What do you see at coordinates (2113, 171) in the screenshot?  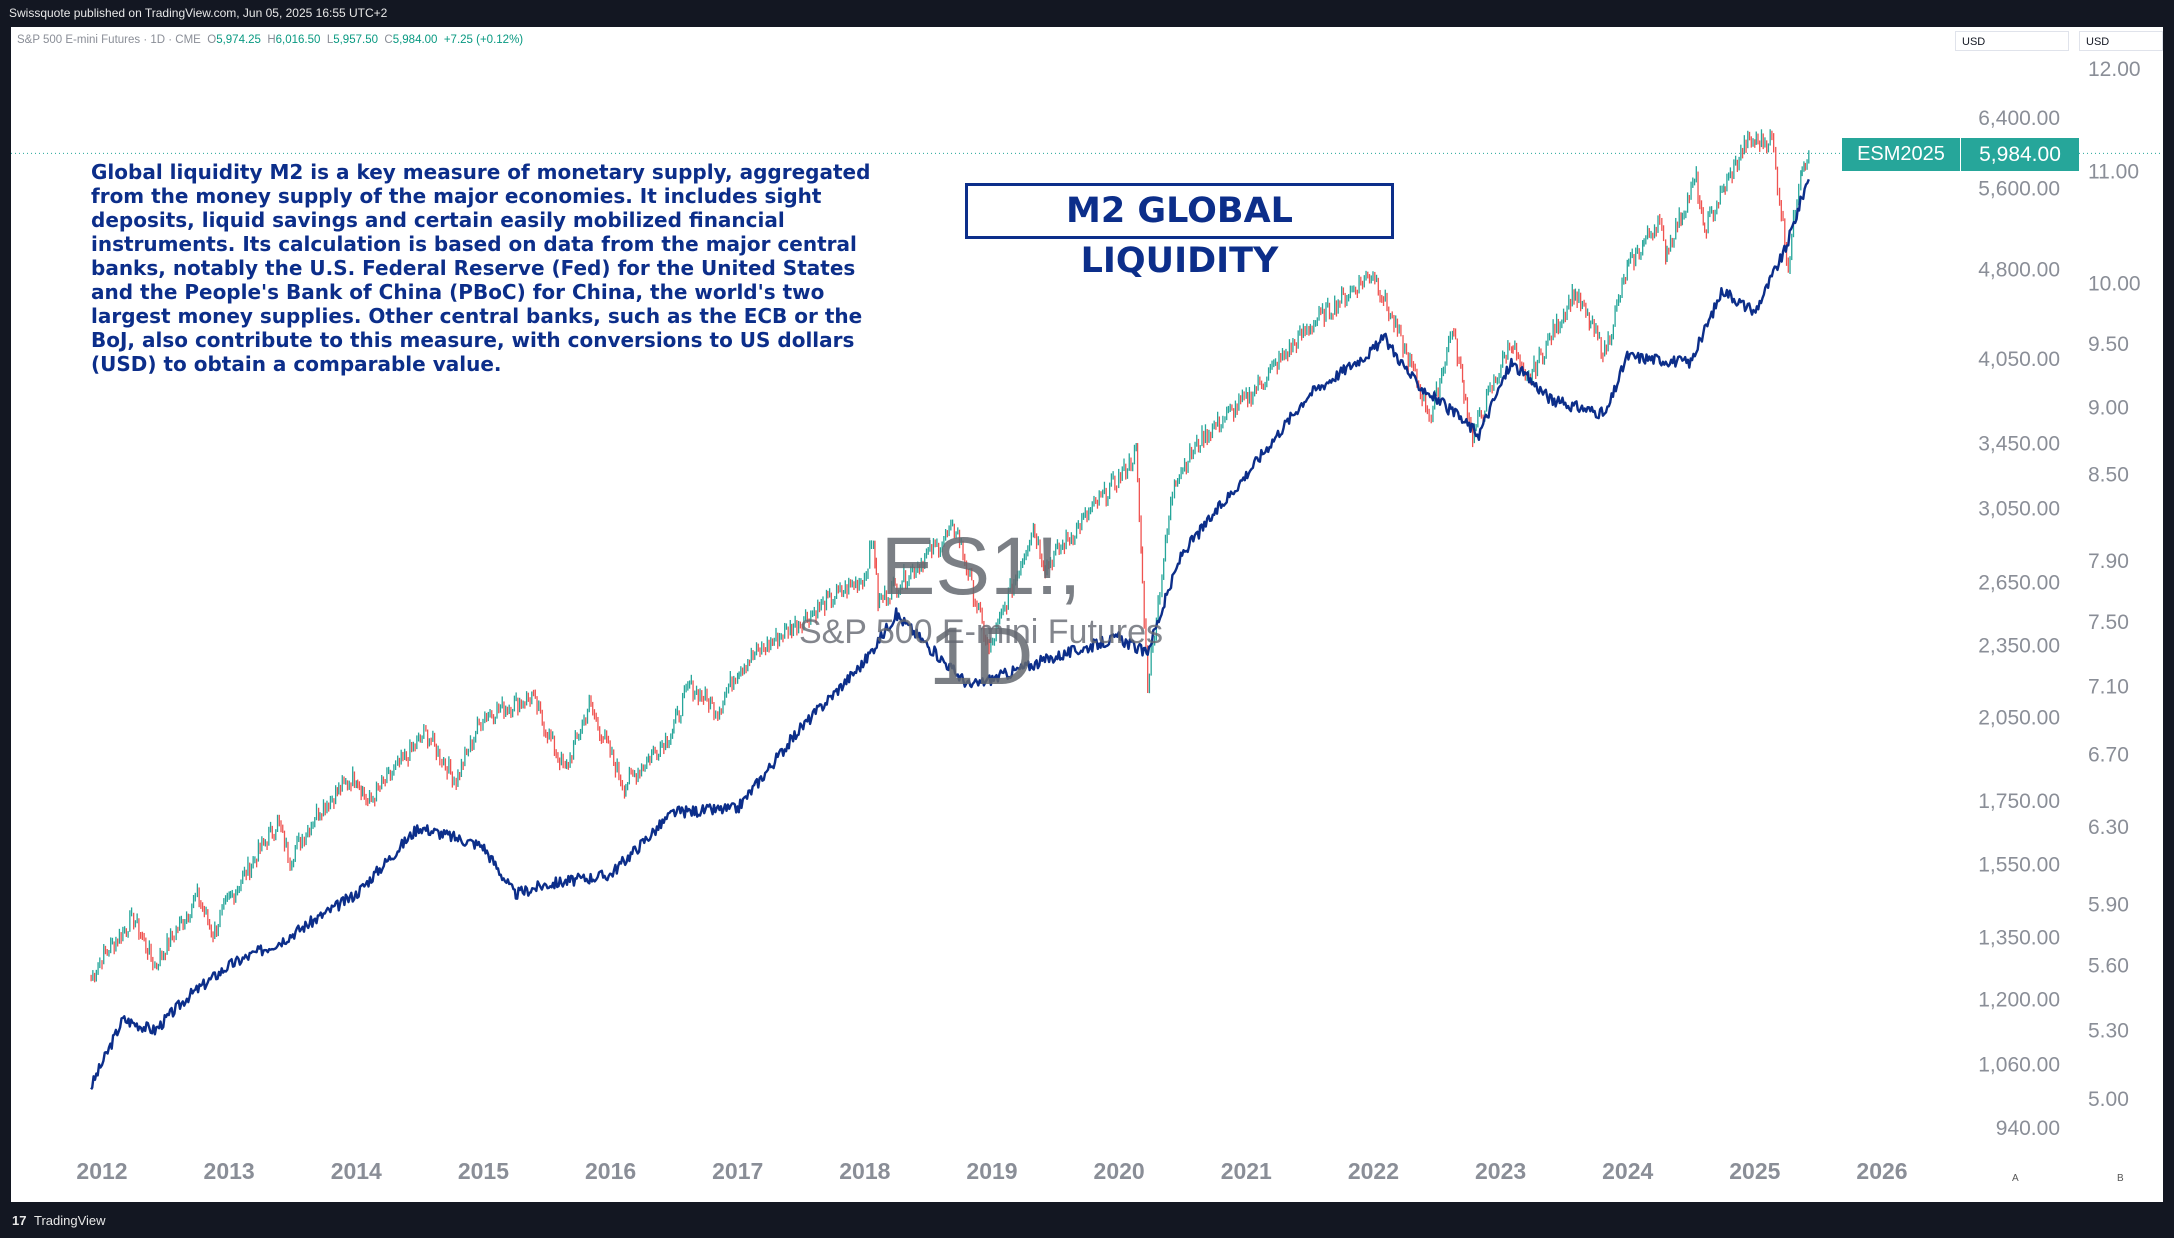 I see `right-axis-tick-label: 11.00` at bounding box center [2113, 171].